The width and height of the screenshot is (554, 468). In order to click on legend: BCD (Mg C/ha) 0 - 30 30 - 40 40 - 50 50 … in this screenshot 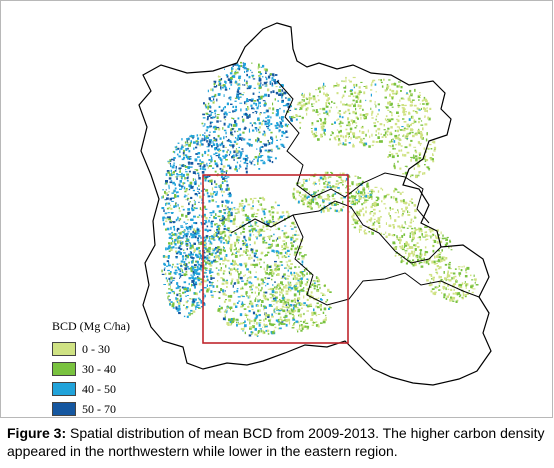, I will do `click(122, 367)`.